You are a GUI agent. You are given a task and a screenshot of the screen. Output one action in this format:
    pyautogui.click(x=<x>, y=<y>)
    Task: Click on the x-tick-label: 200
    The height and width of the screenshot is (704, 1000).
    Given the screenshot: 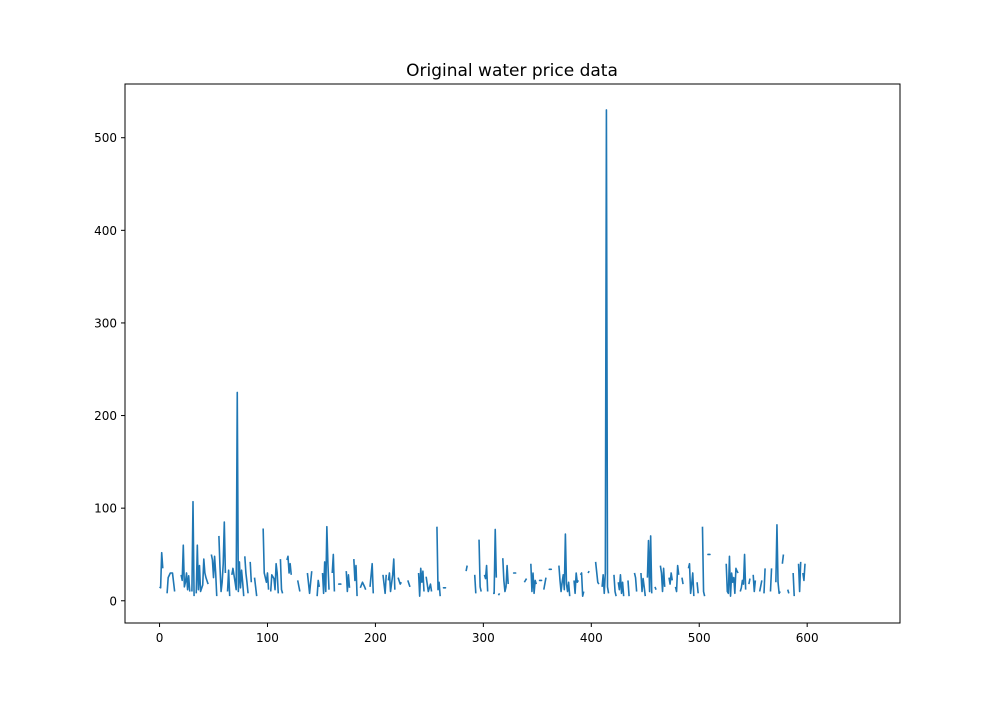 What is the action you would take?
    pyautogui.click(x=375, y=638)
    